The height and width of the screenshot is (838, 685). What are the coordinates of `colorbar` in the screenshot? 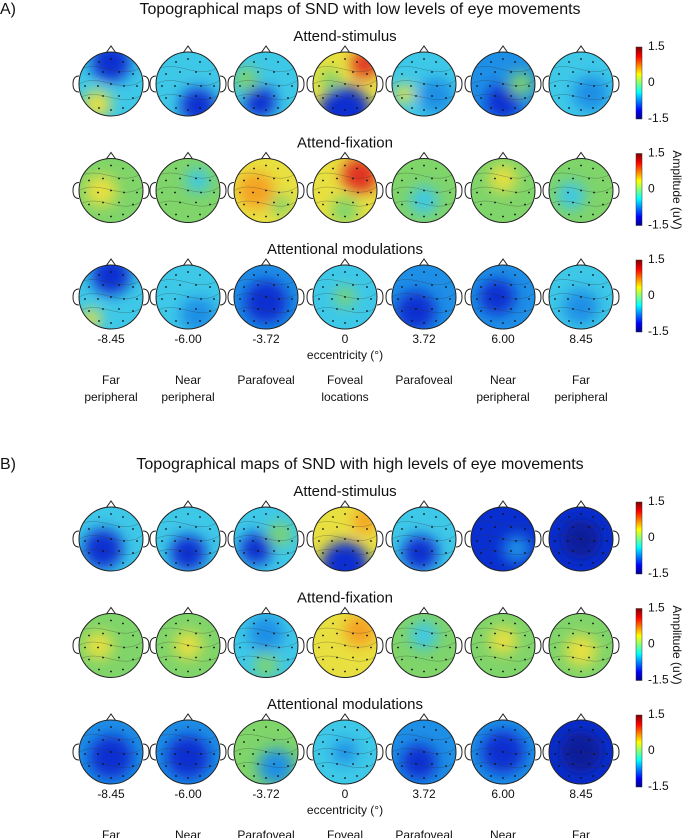 It's located at (639, 538).